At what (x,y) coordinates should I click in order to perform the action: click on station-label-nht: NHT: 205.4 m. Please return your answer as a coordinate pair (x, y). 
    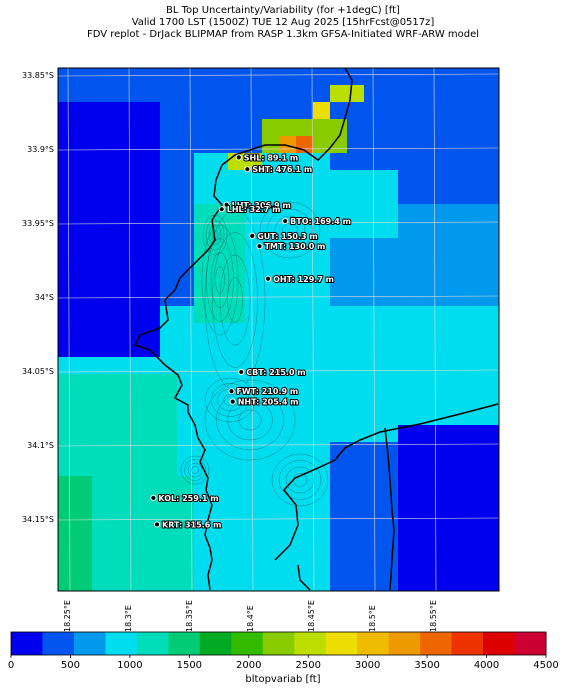
    Looking at the image, I should click on (268, 402).